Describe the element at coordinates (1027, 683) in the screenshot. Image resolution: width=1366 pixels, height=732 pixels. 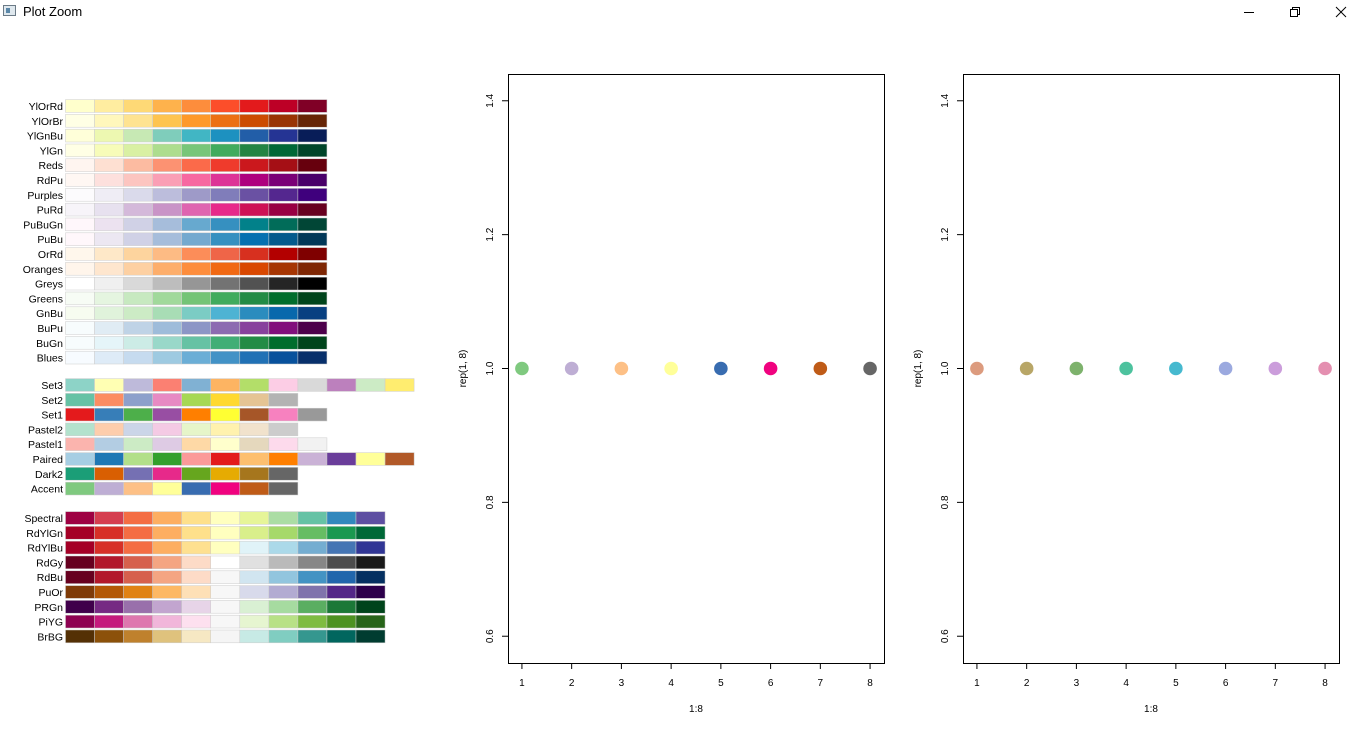
I see `x-tick-label: 2` at that location.